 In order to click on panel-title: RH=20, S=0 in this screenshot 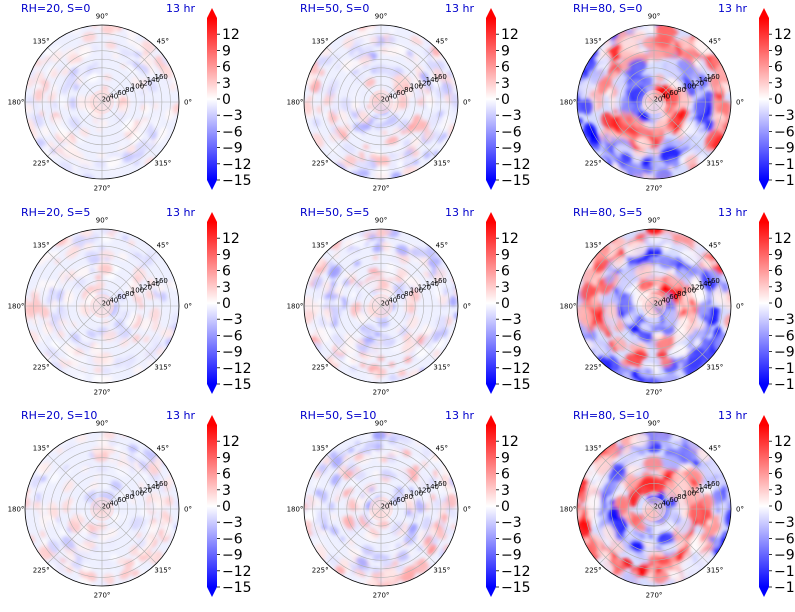, I will do `click(55, 8)`.